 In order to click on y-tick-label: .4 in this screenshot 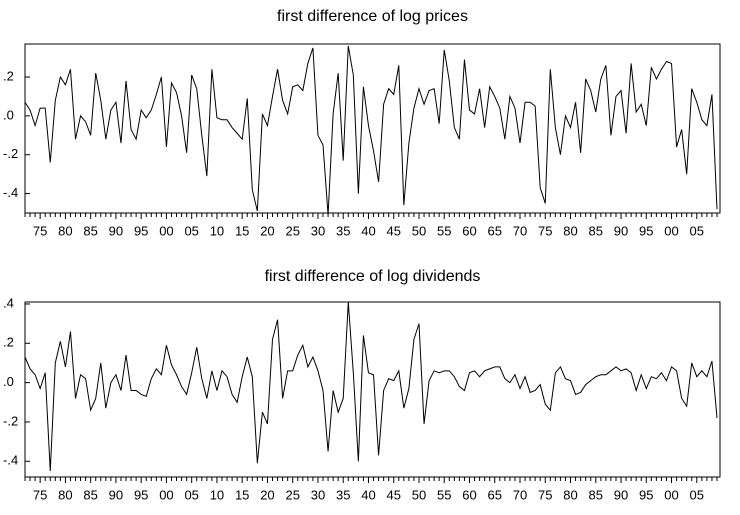, I will do `click(8, 302)`.